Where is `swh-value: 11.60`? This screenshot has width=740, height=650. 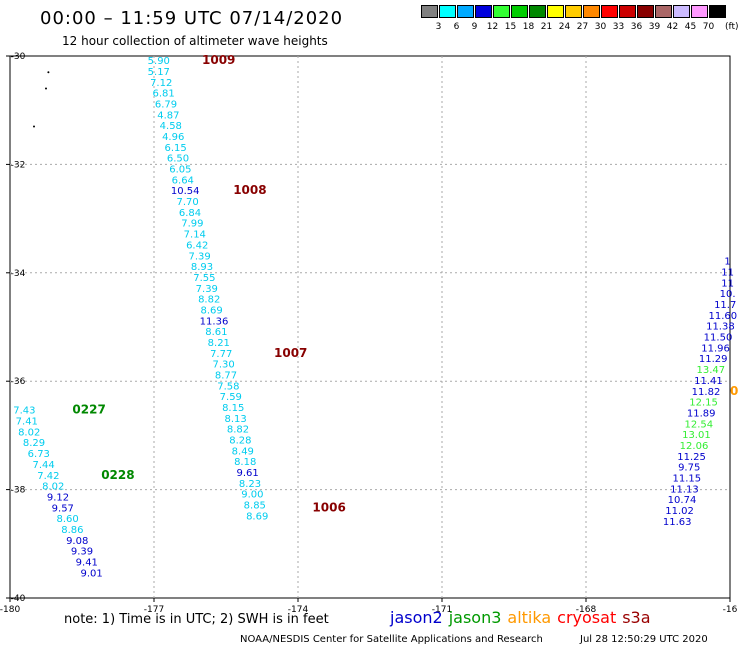
swh-value: 11.60 is located at coordinates (722, 316).